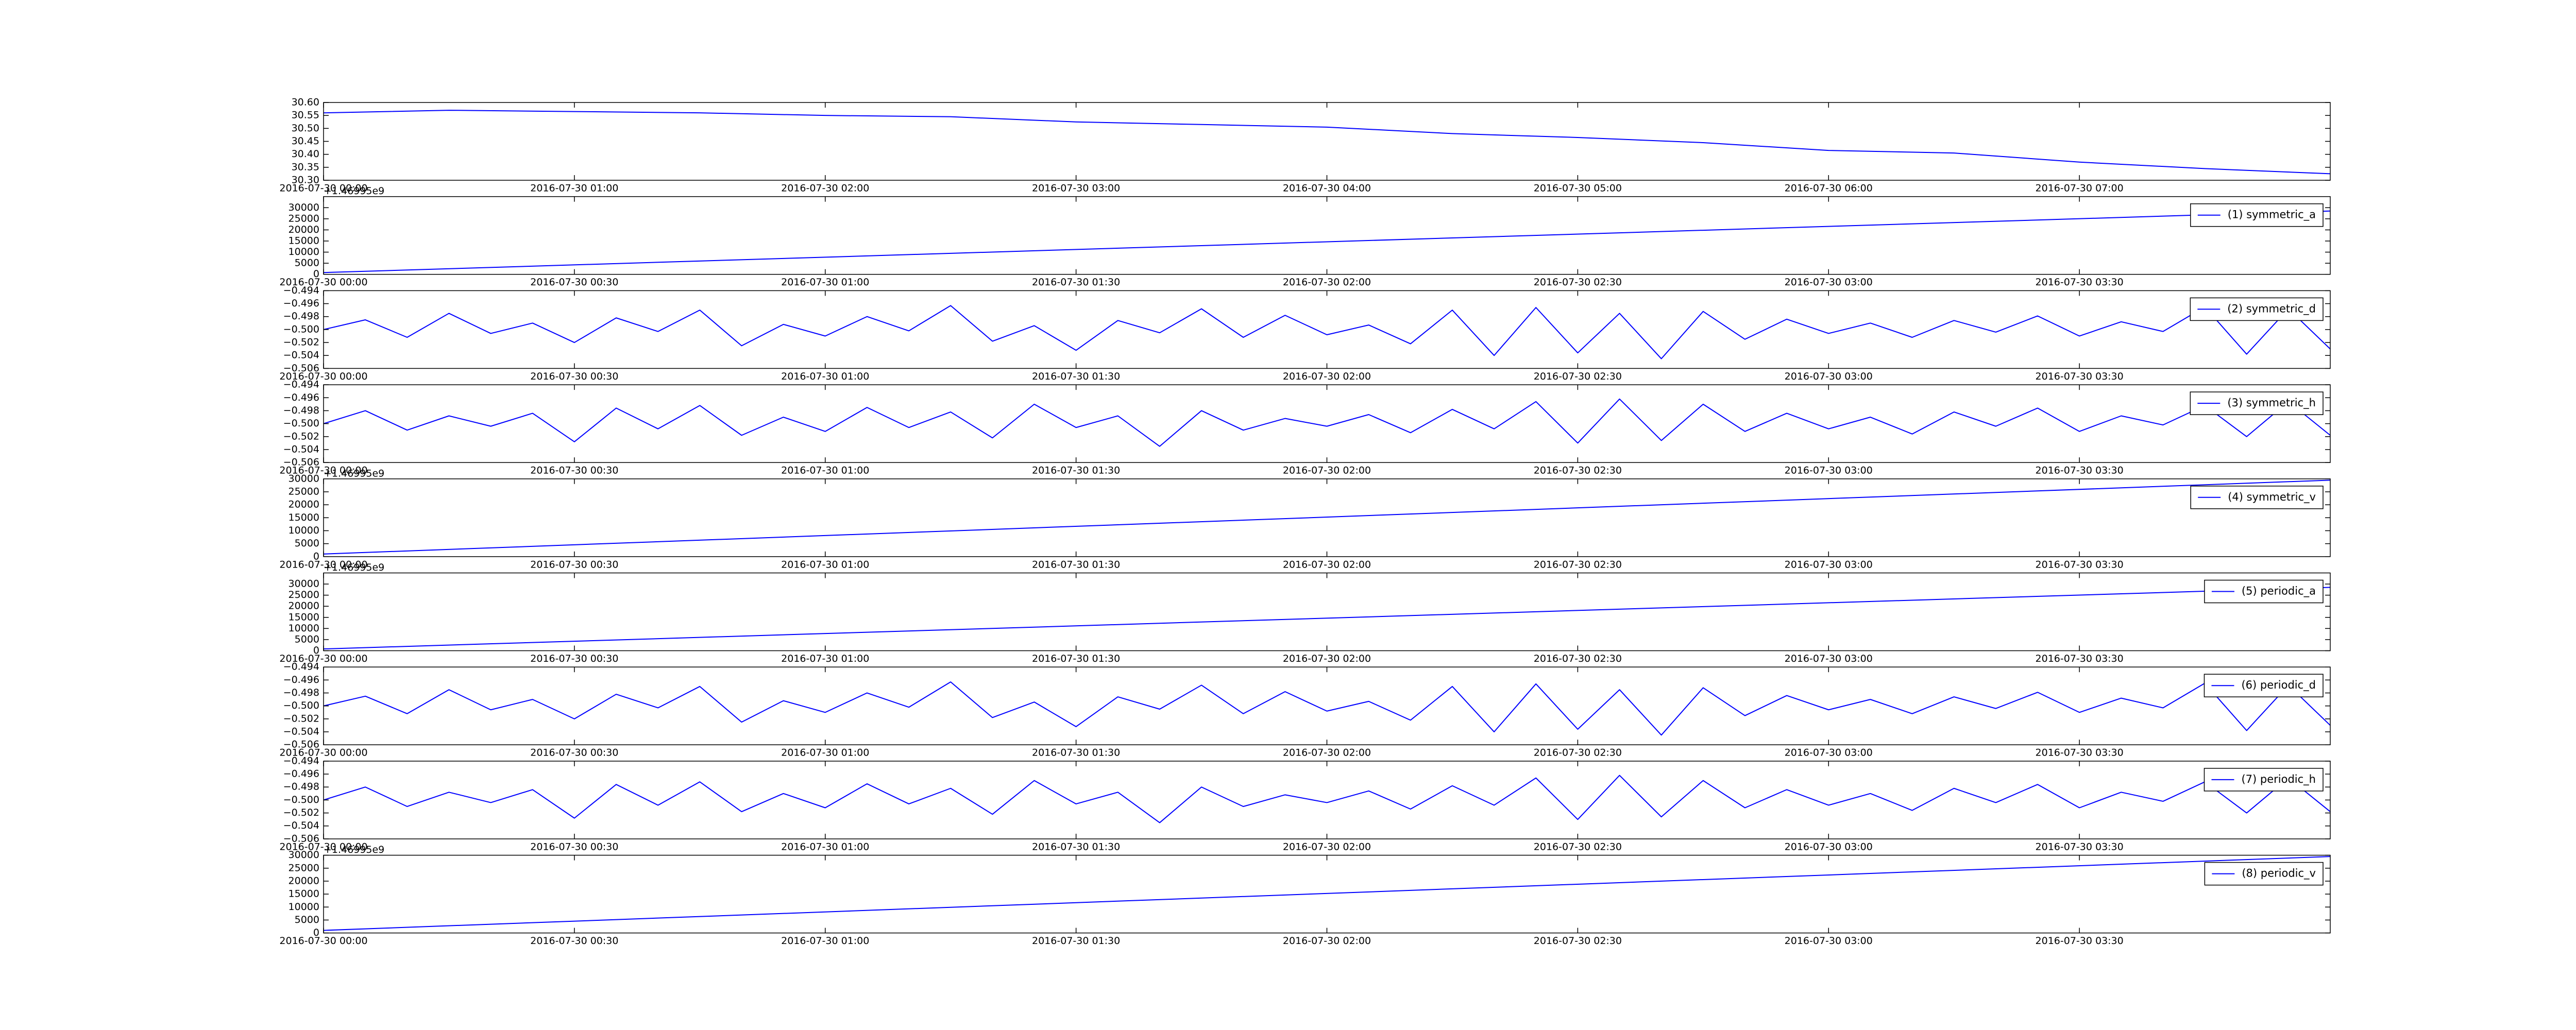 This screenshot has height=1030, width=2576. What do you see at coordinates (2279, 592) in the screenshot?
I see `legend-label: (5) periodic_a` at bounding box center [2279, 592].